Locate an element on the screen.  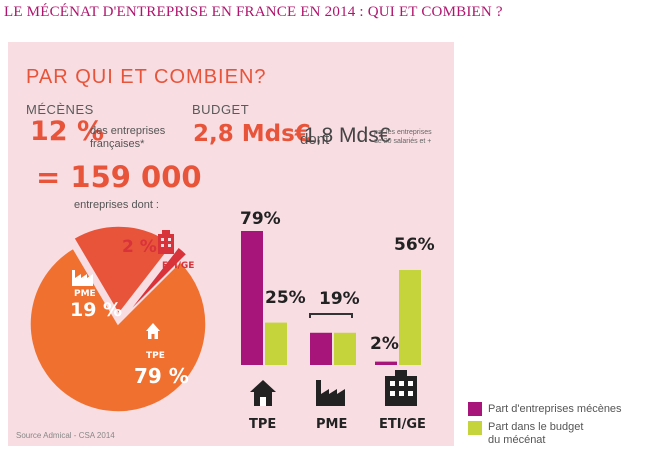
bar-tpe-mecenes is located at coordinates (252, 298).